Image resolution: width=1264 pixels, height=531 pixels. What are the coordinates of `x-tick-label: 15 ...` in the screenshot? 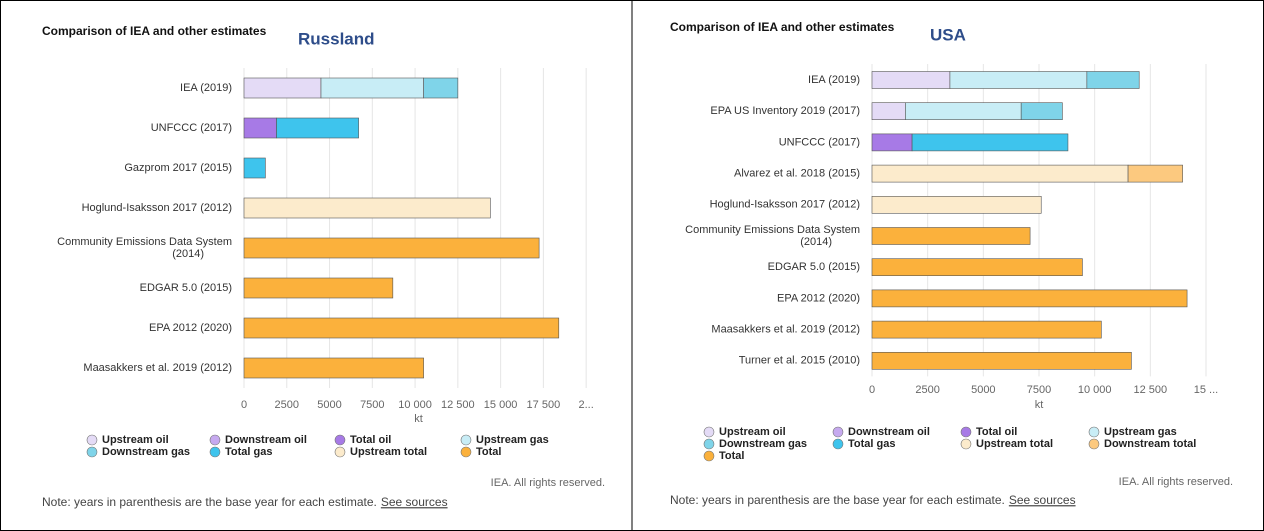 It's located at (1206, 390).